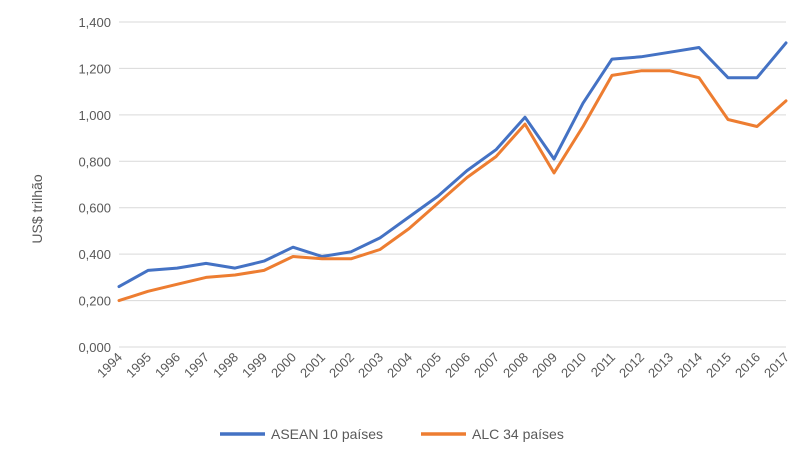 The image size is (800, 459). What do you see at coordinates (660, 365) in the screenshot?
I see `x-tick-label: 2013` at bounding box center [660, 365].